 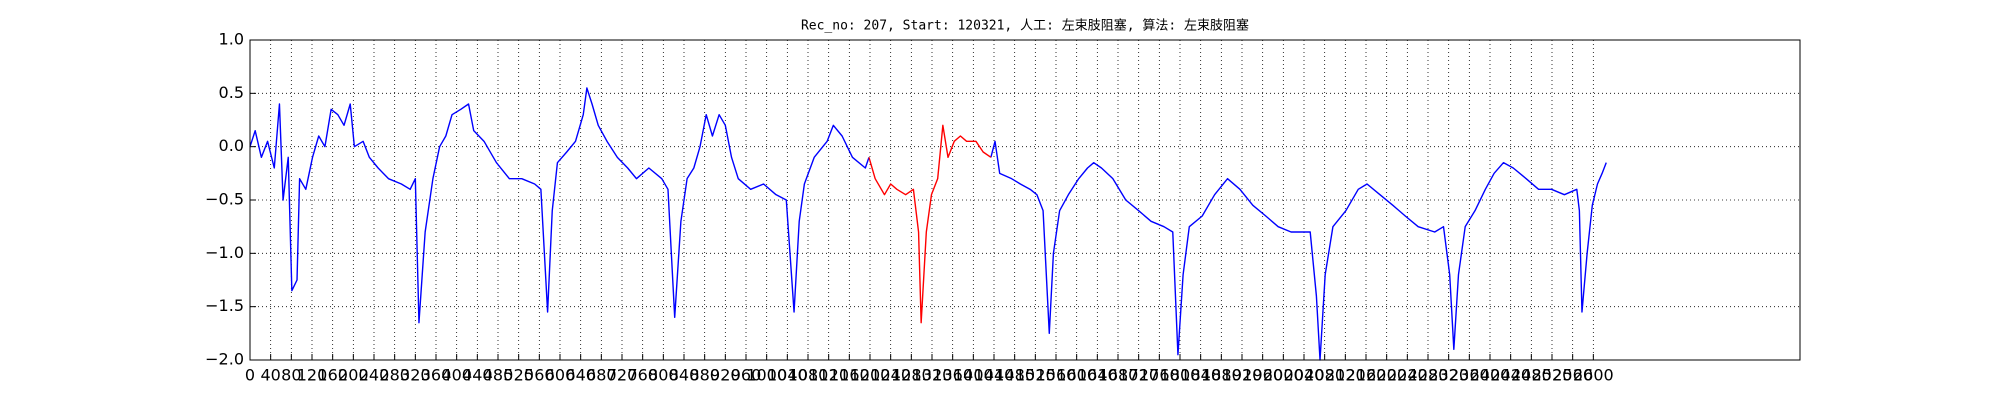 What do you see at coordinates (1386, 375) in the screenshot?
I see `x-tick-label: 2200` at bounding box center [1386, 375].